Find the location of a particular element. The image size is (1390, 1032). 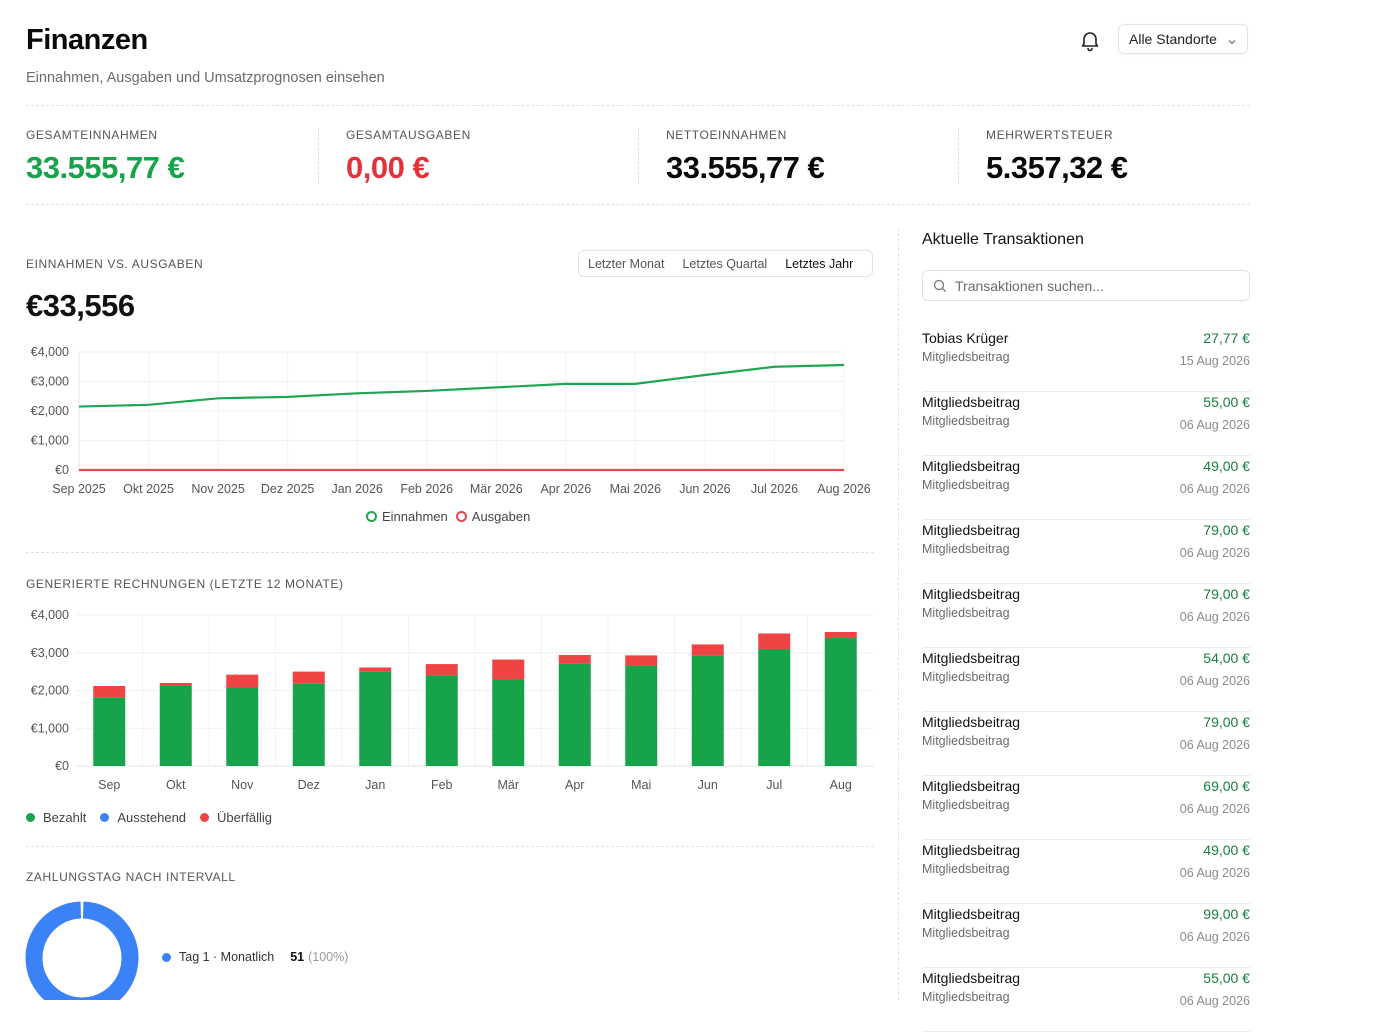

stat-total-income: GESAMTEINNAHMEN 33.555,77 € is located at coordinates (166, 157).